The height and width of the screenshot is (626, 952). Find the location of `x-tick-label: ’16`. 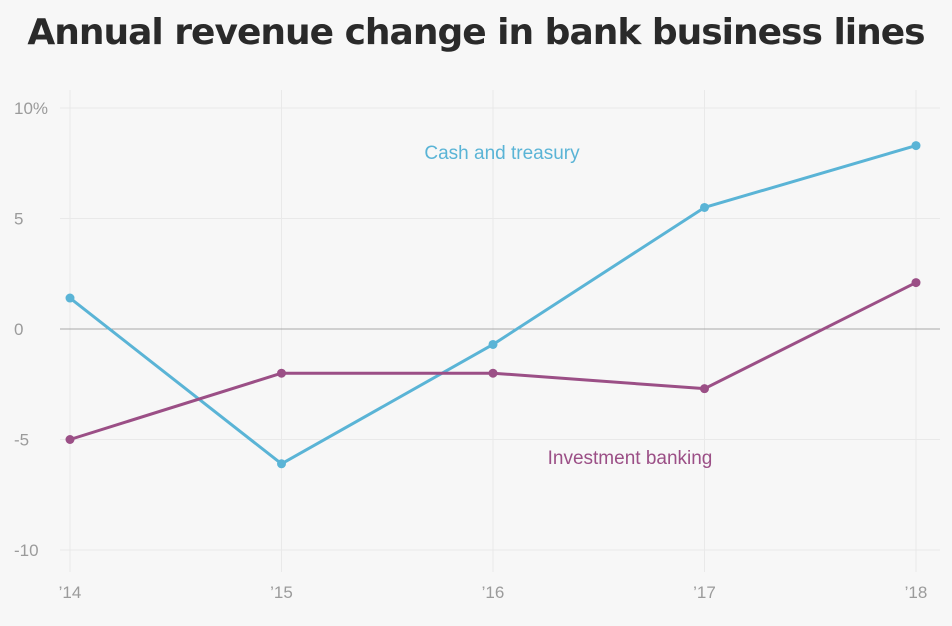

x-tick-label: ’16 is located at coordinates (493, 592).